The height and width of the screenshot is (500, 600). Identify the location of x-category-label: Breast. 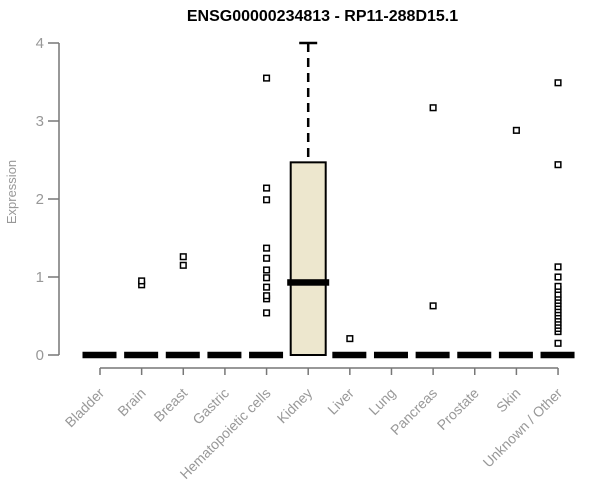
(170, 405).